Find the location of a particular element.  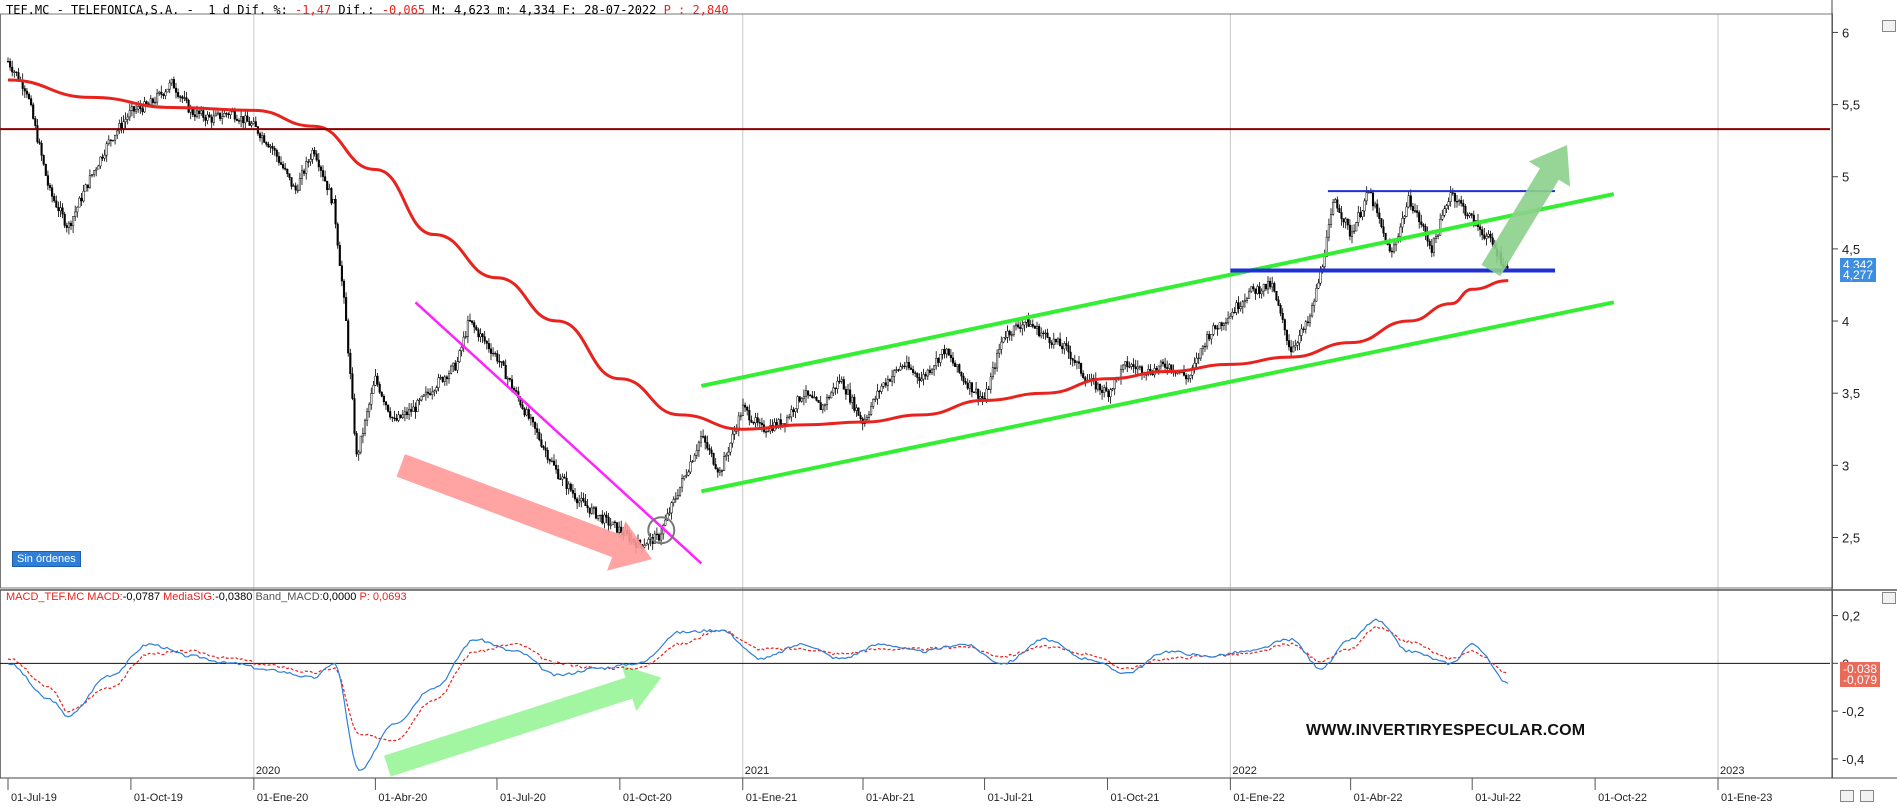

x-tick-label: 01-Abr-21 is located at coordinates (890, 798).